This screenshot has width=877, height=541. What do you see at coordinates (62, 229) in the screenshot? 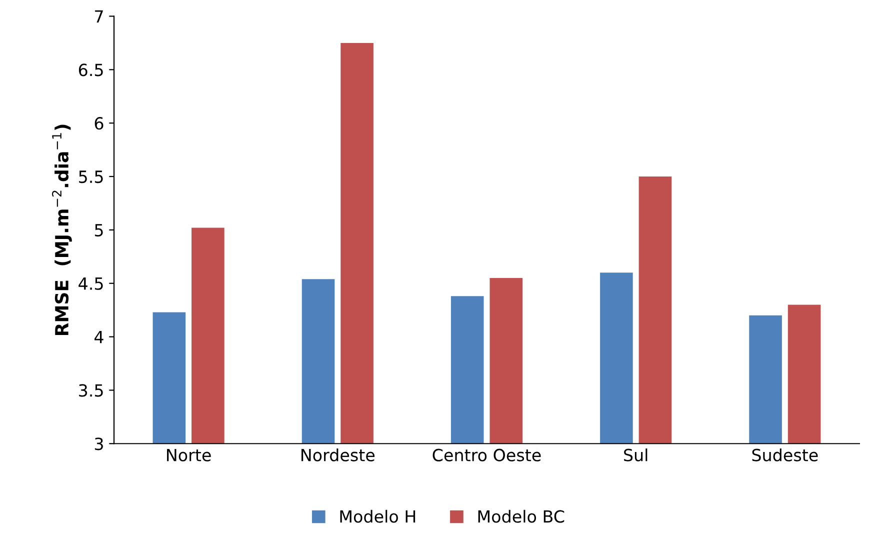
I see `y-axis-title: RMSE (MJ.m$^{−2}$.dia$^{−1}$)` at bounding box center [62, 229].